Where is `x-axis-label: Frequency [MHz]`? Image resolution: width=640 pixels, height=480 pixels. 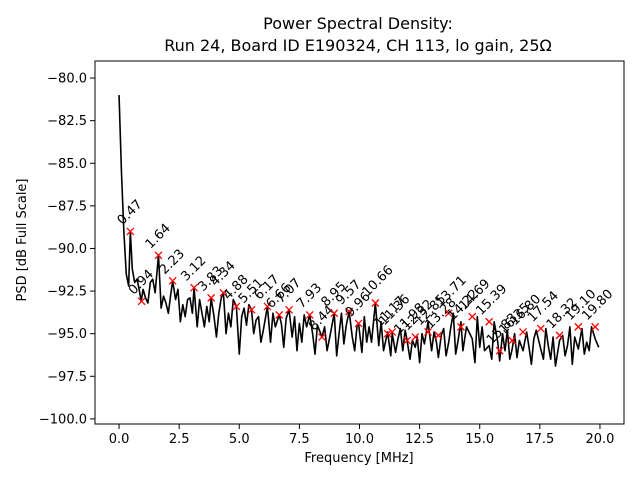 x-axis-label: Frequency [MHz] is located at coordinates (358, 458).